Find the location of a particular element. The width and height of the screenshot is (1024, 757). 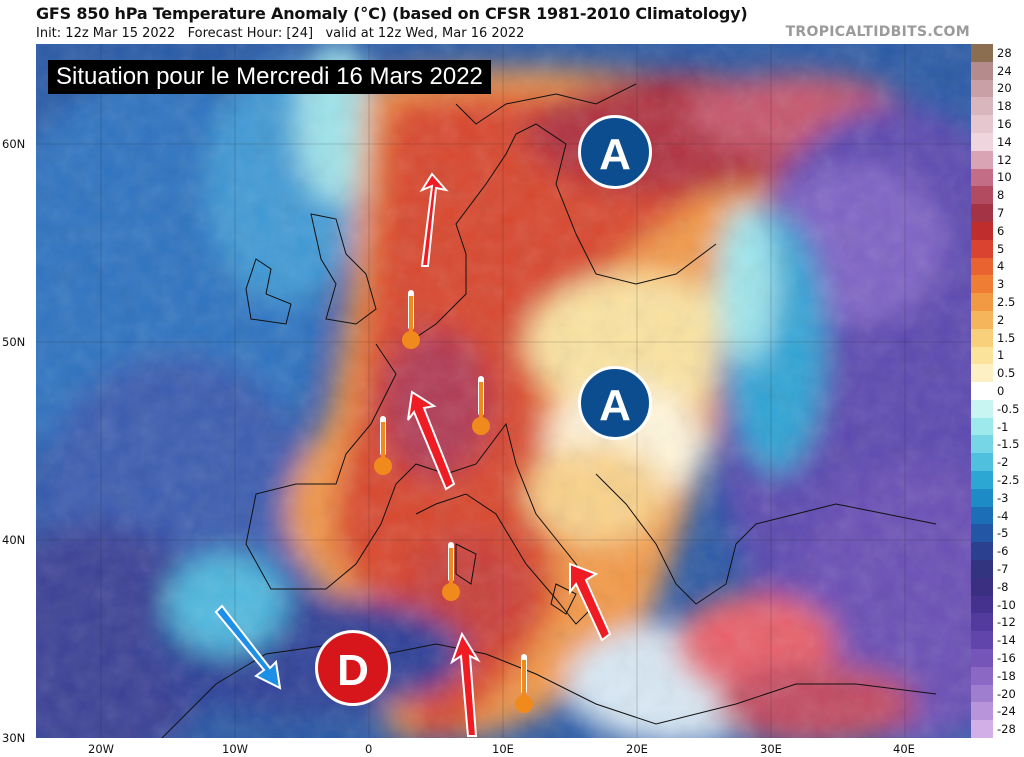

color-scale-legend is located at coordinates (982, 391).